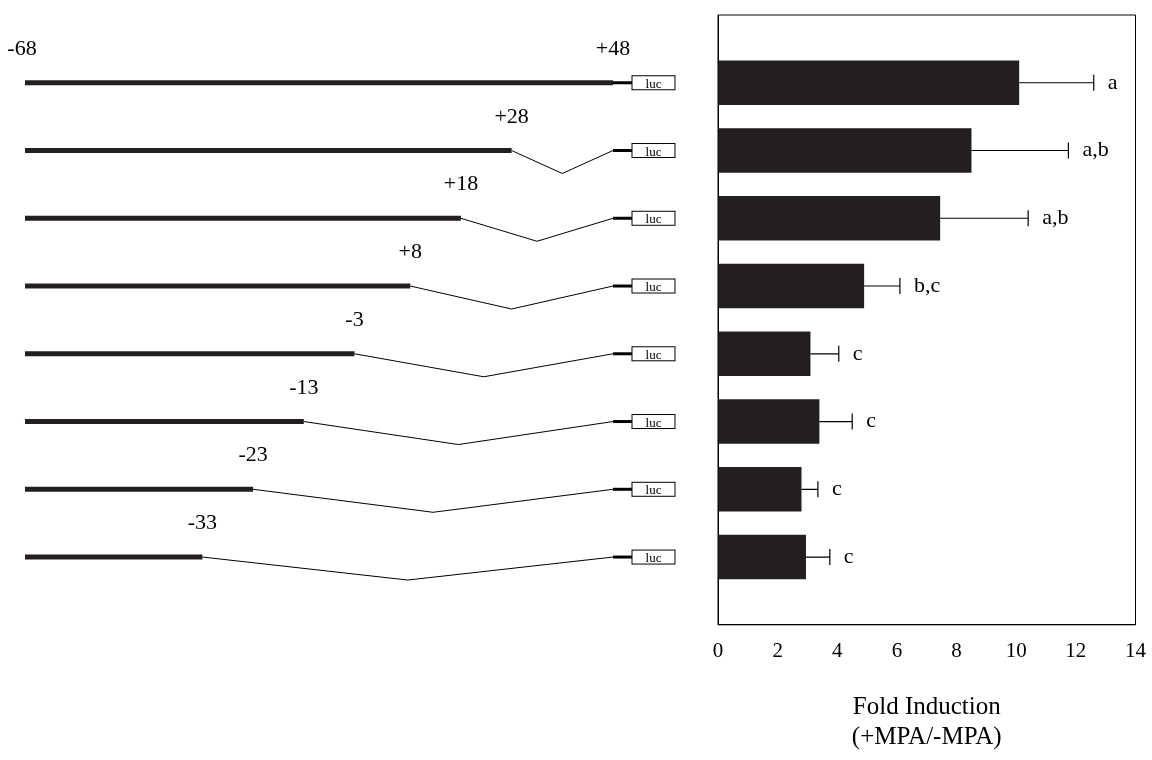  Describe the element at coordinates (202, 522) in the screenshot. I see `text: -33` at that location.